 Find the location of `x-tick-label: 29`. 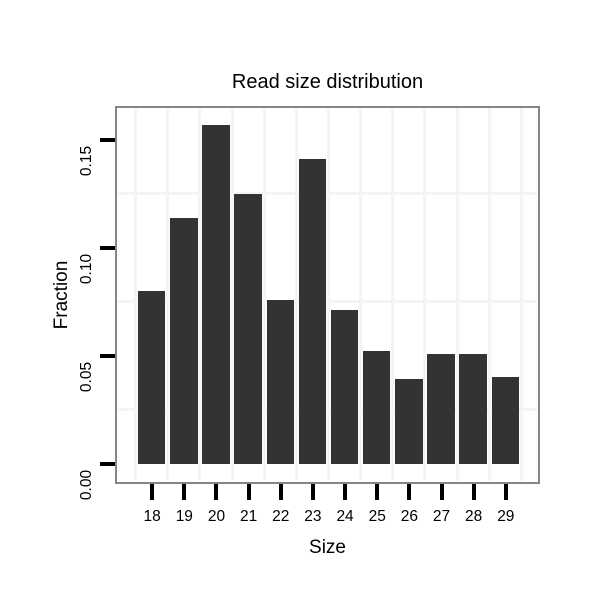

x-tick-label: 29 is located at coordinates (506, 516).